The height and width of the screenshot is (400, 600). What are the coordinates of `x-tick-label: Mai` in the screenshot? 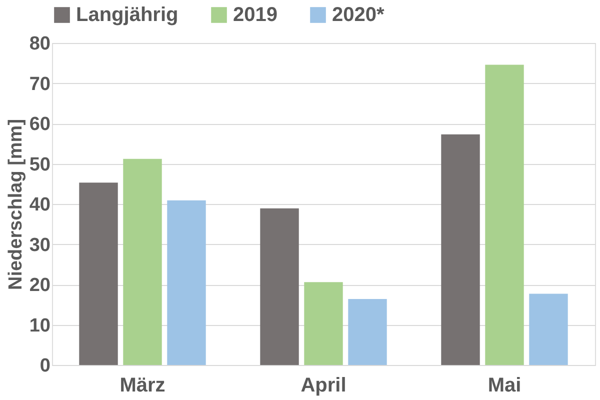 It's located at (505, 385).